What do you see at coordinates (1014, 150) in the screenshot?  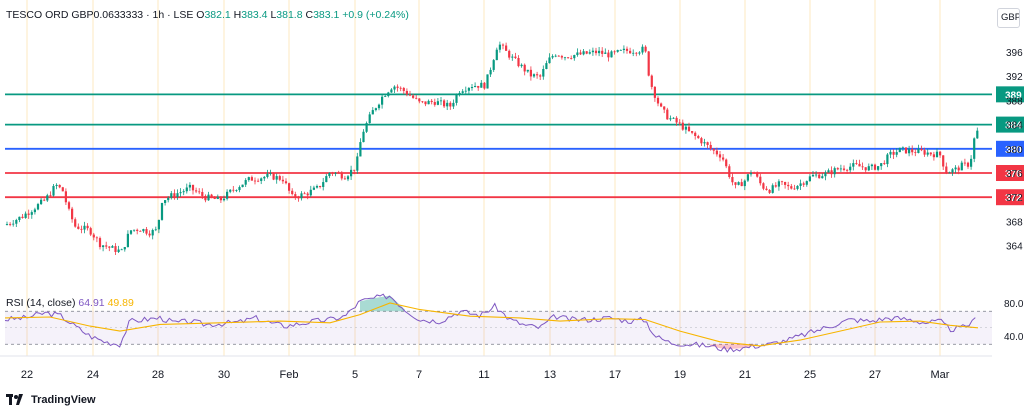 I see `price-tick-label: 380` at bounding box center [1014, 150].